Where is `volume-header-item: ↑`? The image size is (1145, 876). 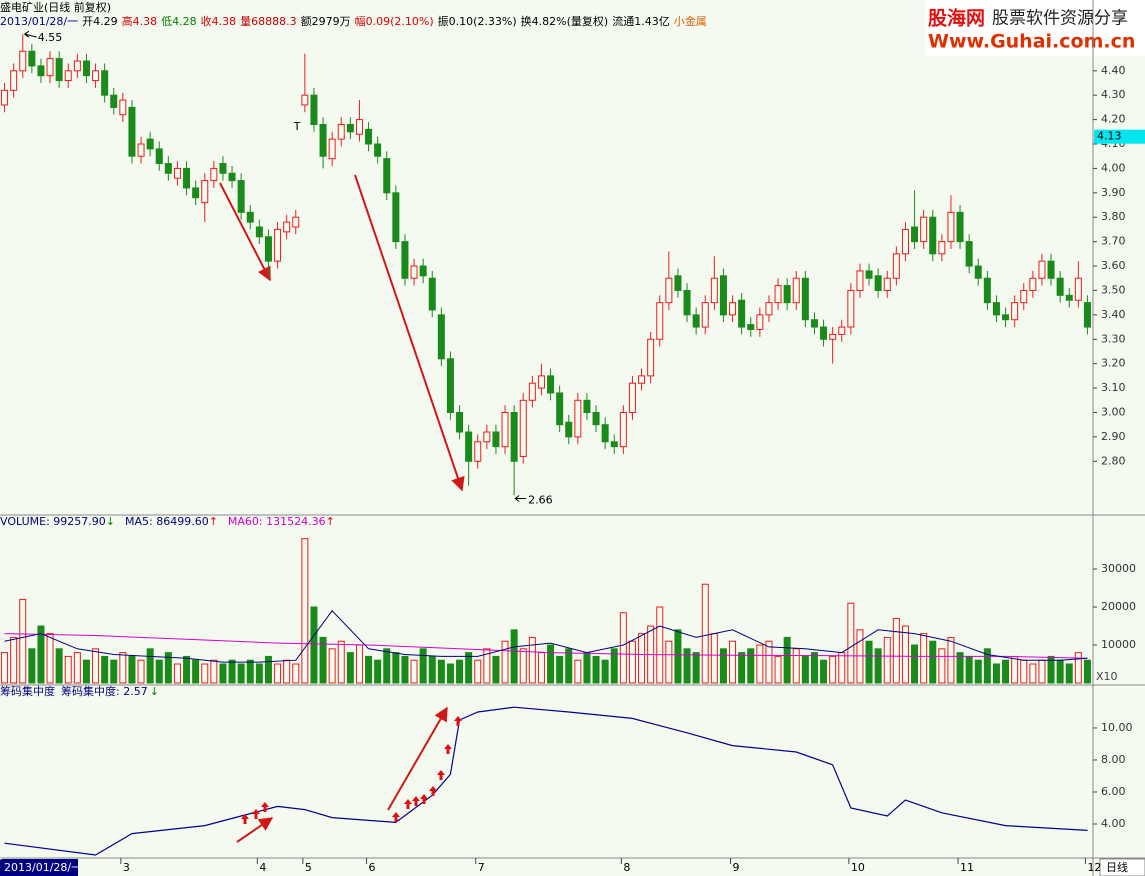
volume-header-item: ↑ is located at coordinates (213, 521).